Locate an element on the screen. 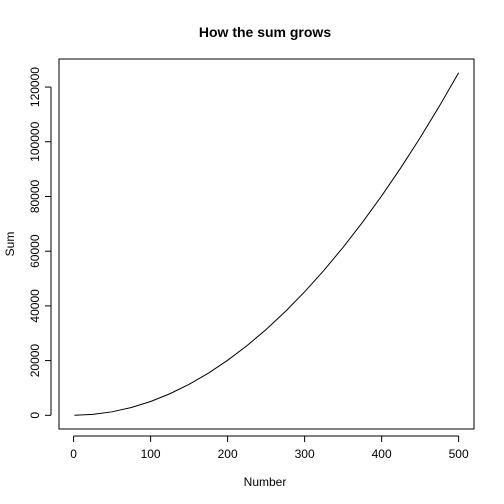 This screenshot has height=504, width=504. y-tick-label: 0 is located at coordinates (35, 415).